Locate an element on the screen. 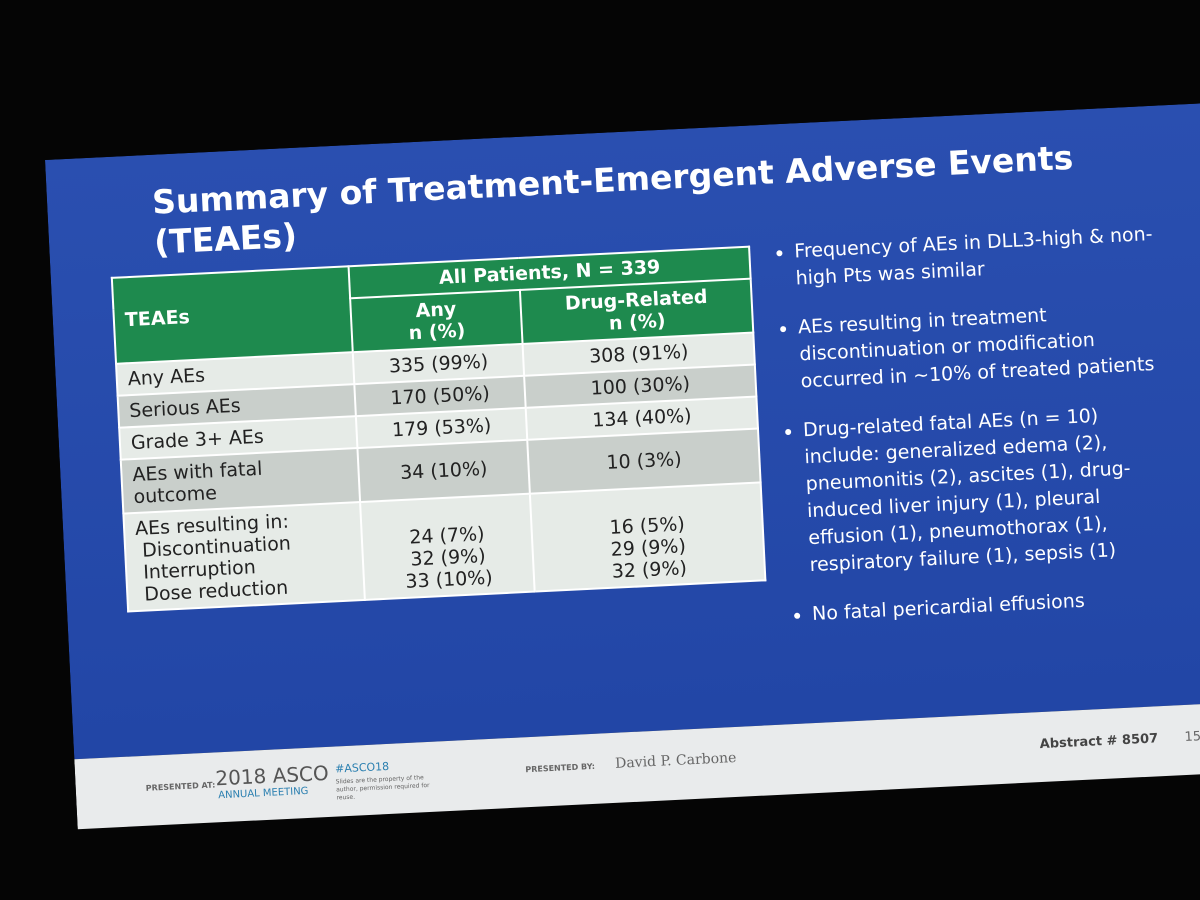 This screenshot has height=900, width=1200. table-cell: 24 (7%) 32 (9%) 33 (10%) is located at coordinates (447, 546).